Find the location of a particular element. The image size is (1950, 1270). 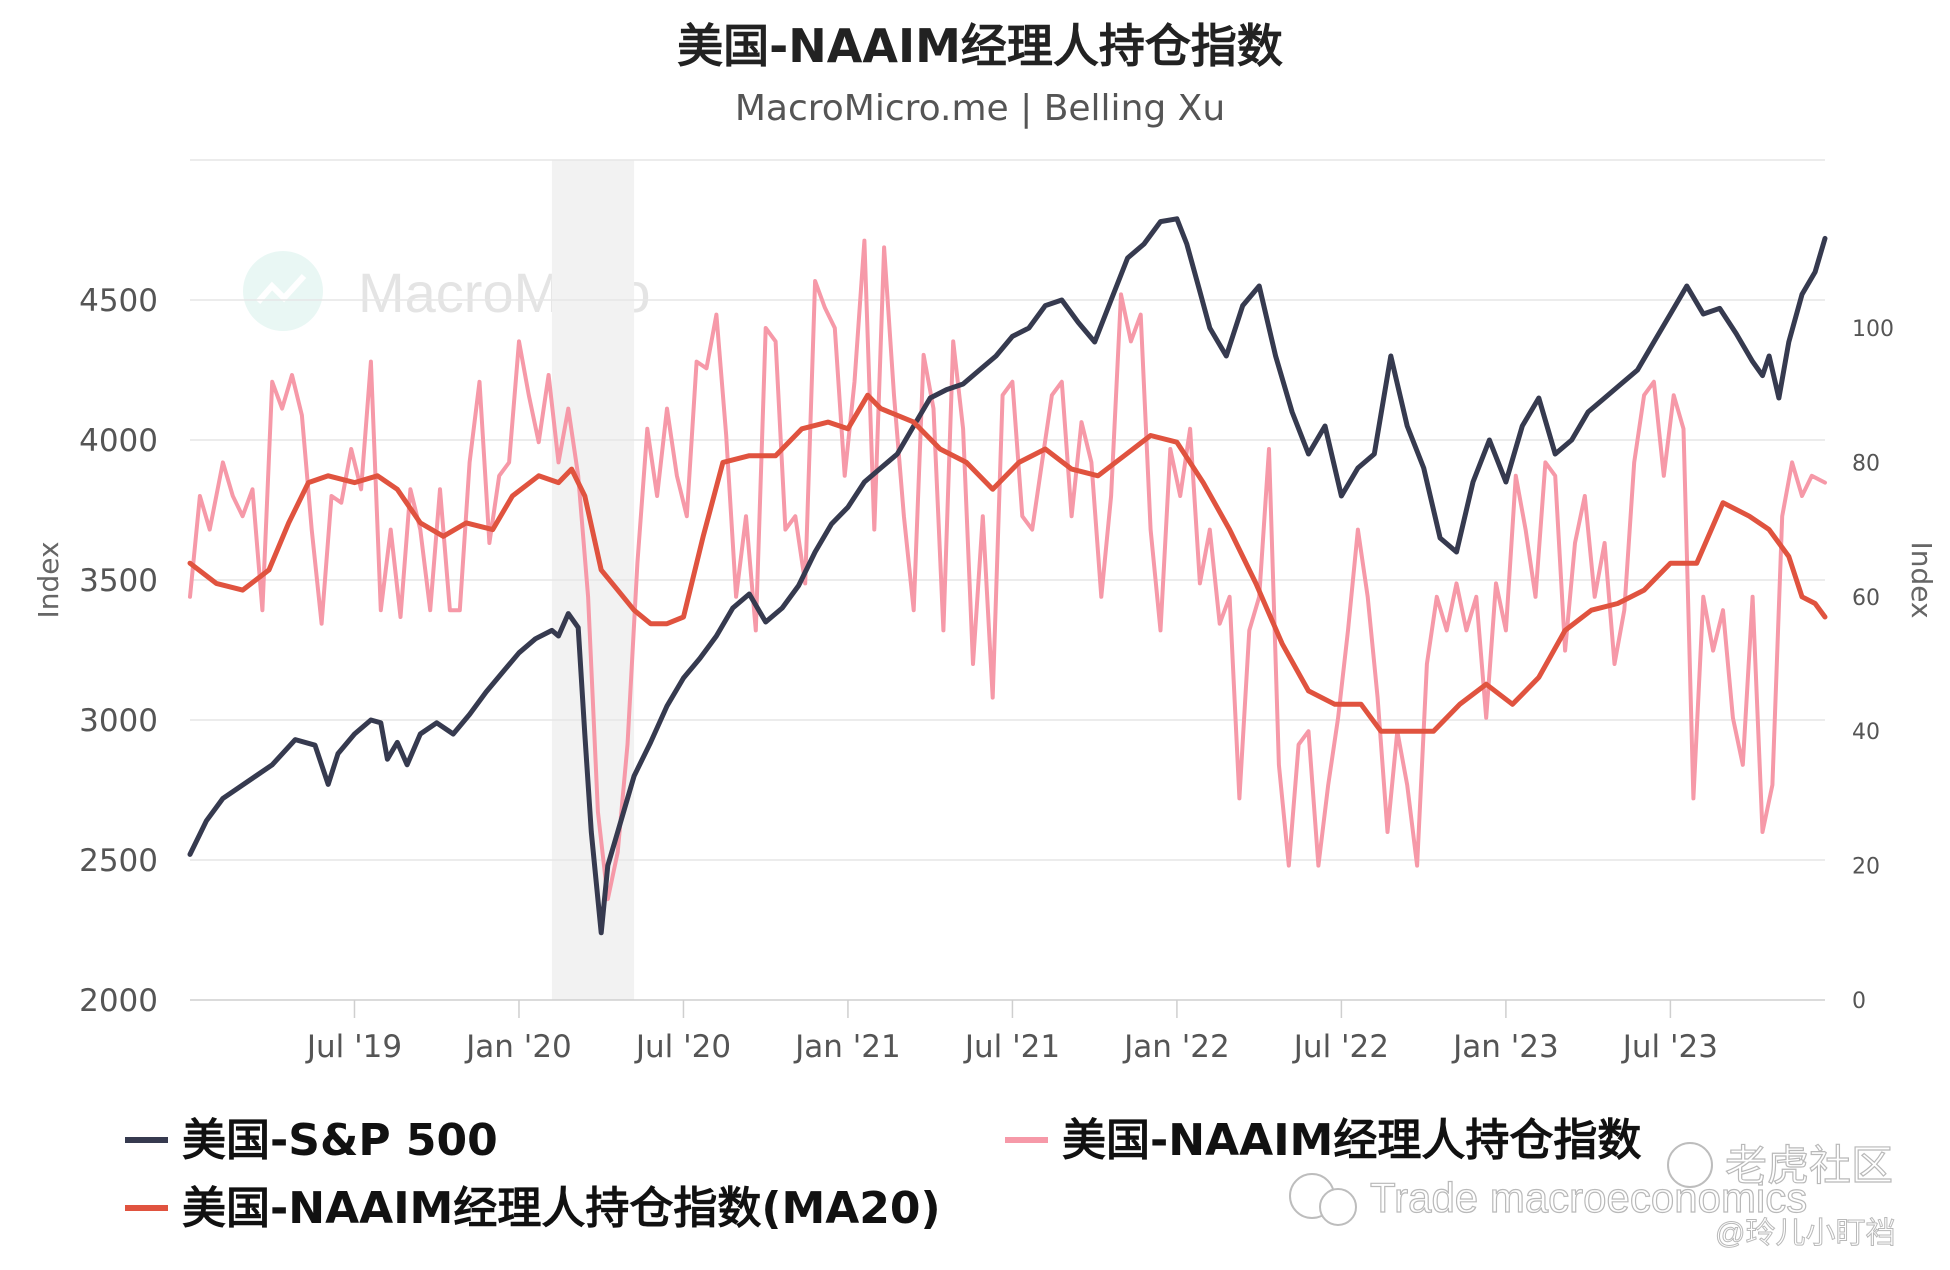

right-tick-label: 60 is located at coordinates (1866, 598).